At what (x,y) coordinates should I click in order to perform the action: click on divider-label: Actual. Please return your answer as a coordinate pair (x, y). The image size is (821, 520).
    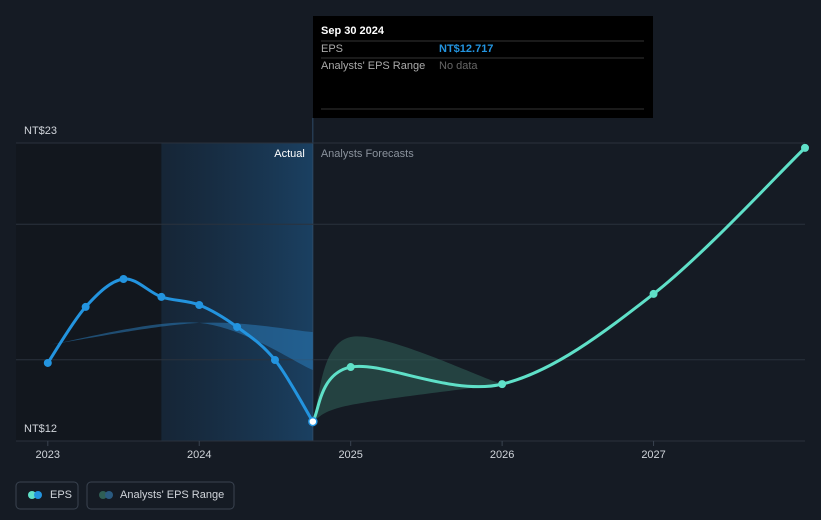
    Looking at the image, I should click on (289, 154).